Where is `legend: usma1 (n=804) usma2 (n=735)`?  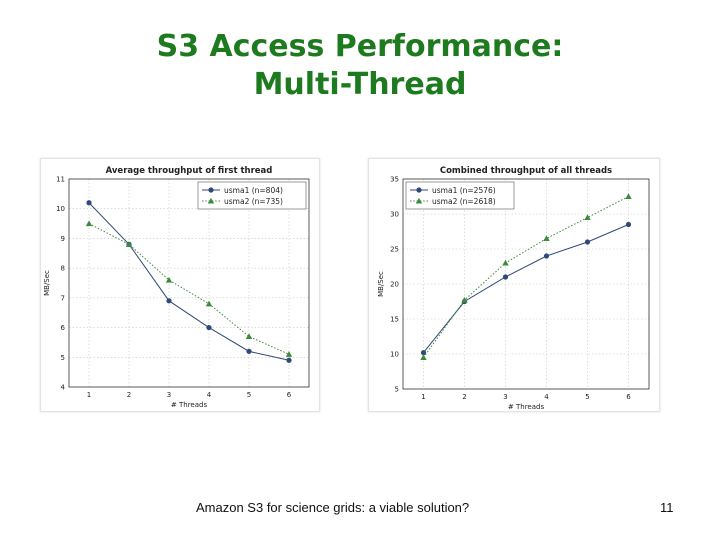
legend: usma1 (n=804) usma2 (n=735) is located at coordinates (252, 195).